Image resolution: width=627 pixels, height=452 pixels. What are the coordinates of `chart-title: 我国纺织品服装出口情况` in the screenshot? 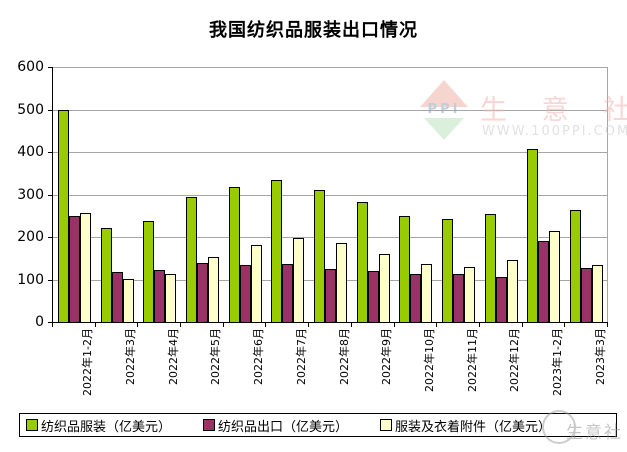 It's located at (313, 30).